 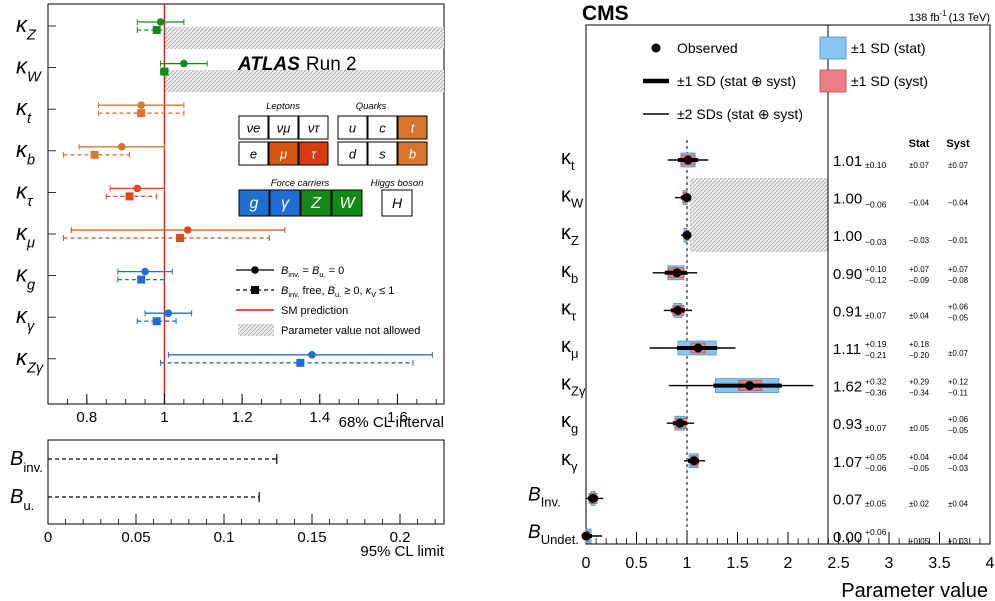 I want to click on cms-unc-dn-κ-b: −0.12, so click(x=876, y=280).